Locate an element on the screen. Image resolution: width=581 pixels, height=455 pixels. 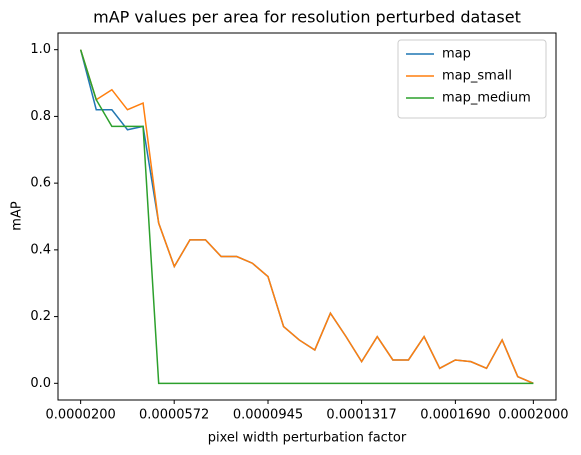
legend-label: map_medium is located at coordinates (486, 98).